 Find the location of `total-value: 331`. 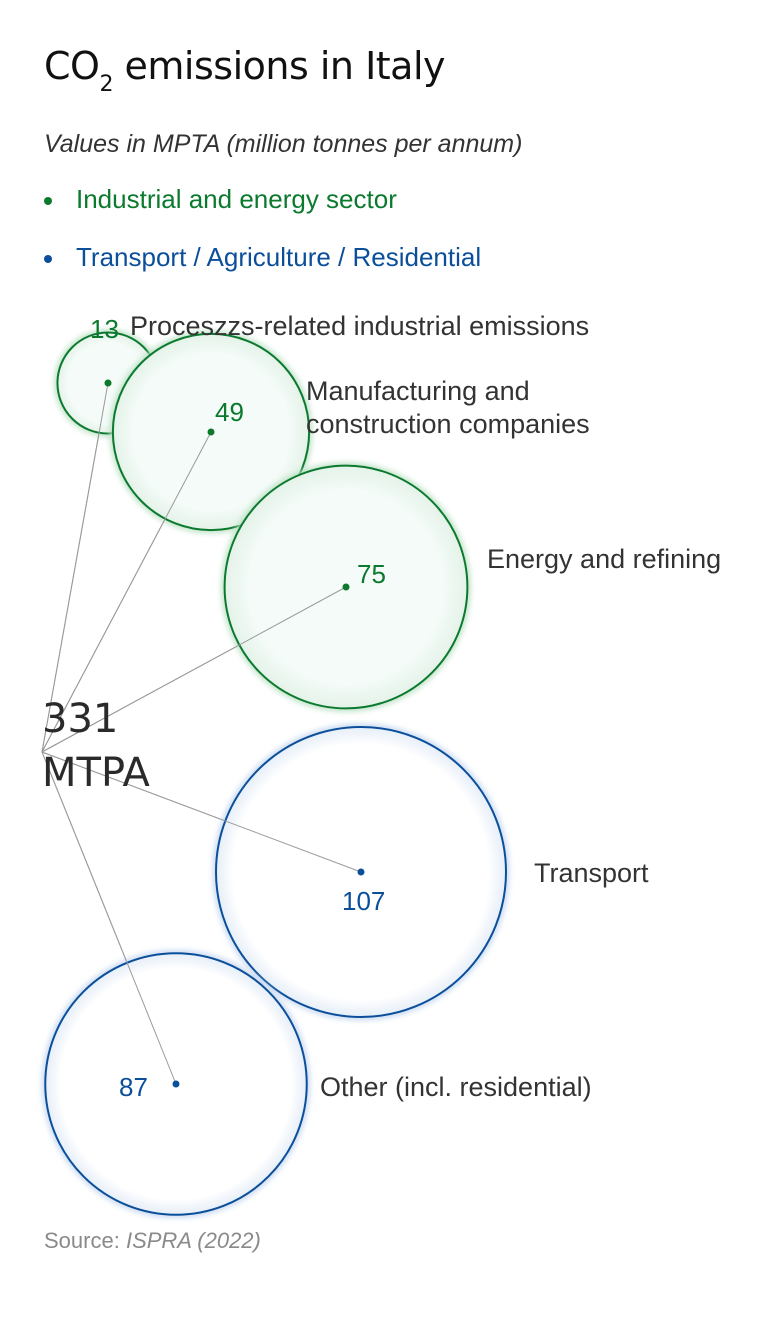

total-value: 331 is located at coordinates (80, 719).